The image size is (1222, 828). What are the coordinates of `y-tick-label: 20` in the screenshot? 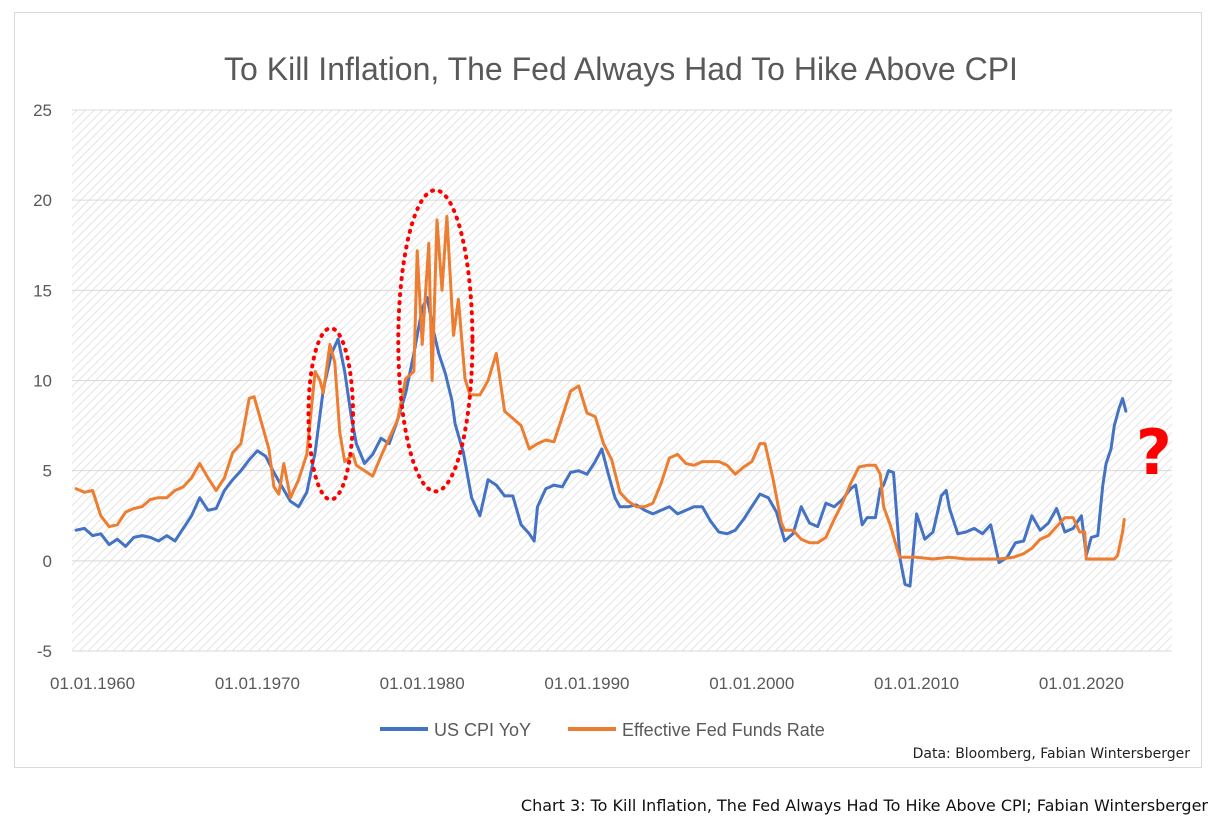 It's located at (42, 200).